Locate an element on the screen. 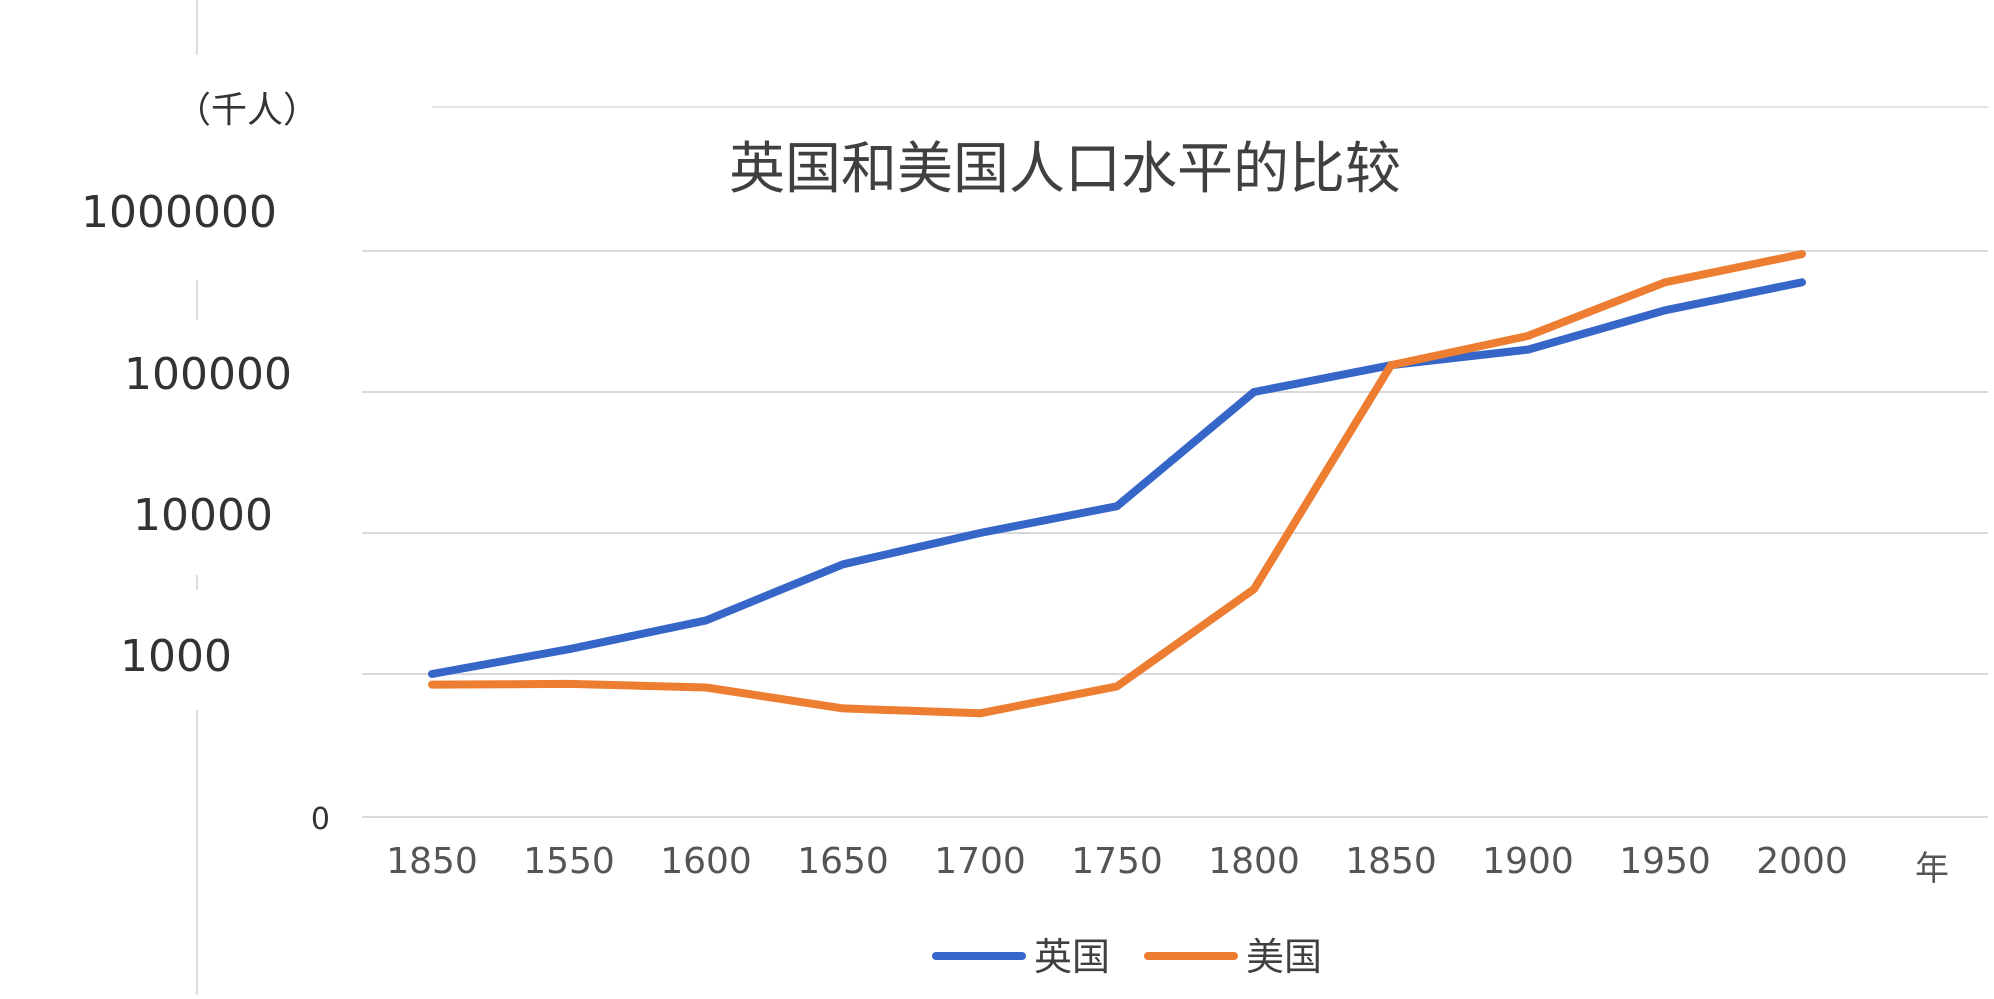 The height and width of the screenshot is (999, 1994). x-axis-label: 年 is located at coordinates (1932, 869).